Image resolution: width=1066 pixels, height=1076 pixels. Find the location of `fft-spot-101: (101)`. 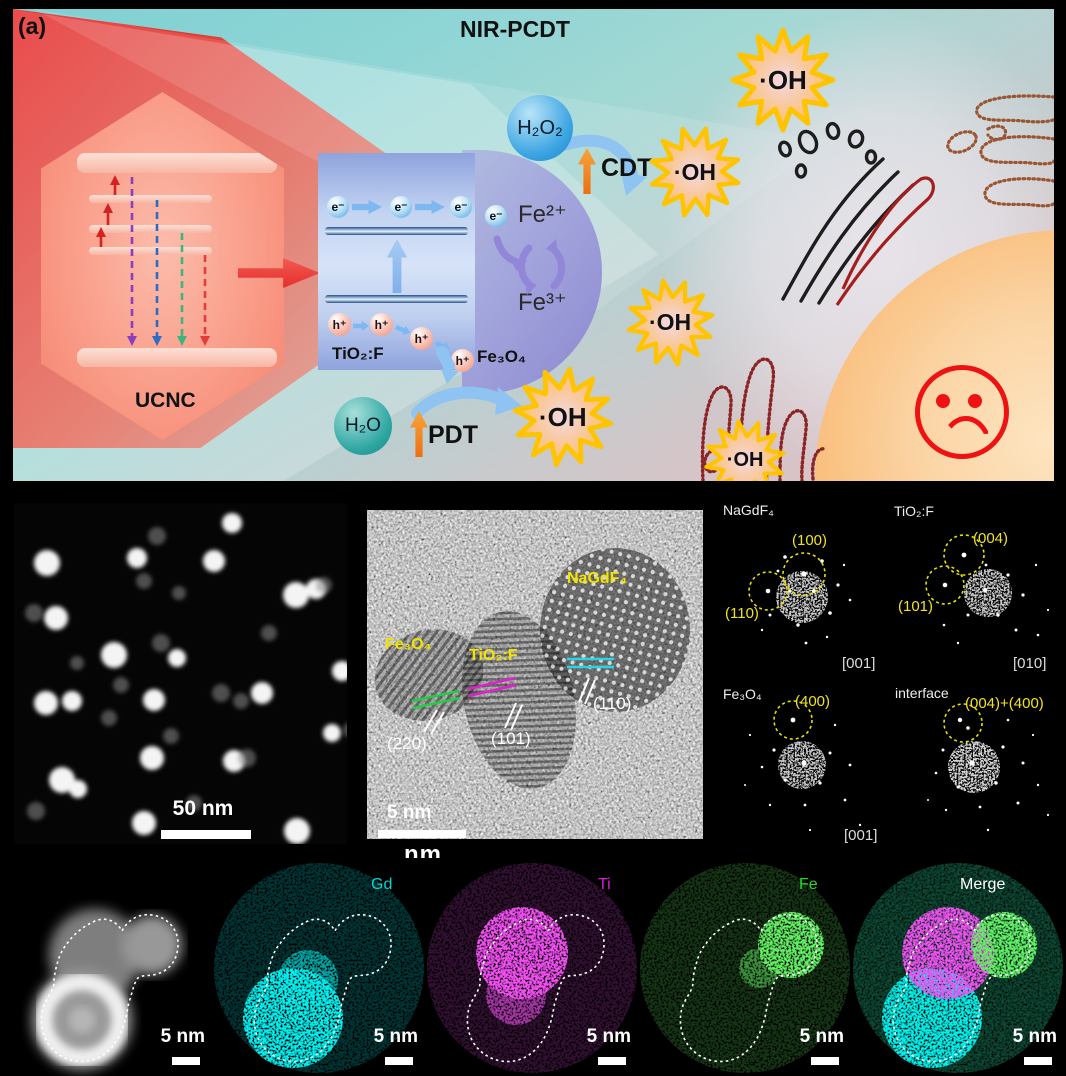

fft-spot-101: (101) is located at coordinates (916, 606).